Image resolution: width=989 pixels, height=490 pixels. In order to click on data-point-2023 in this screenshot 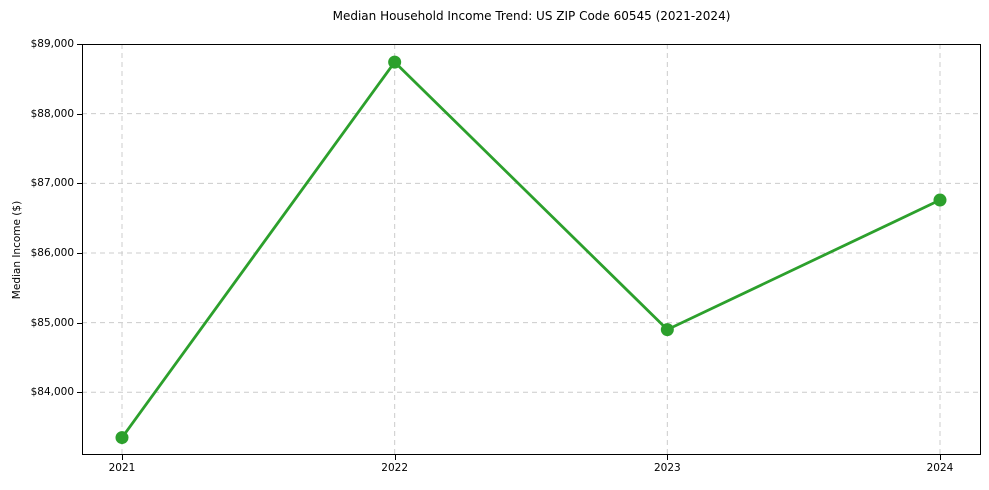, I will do `click(667, 330)`.